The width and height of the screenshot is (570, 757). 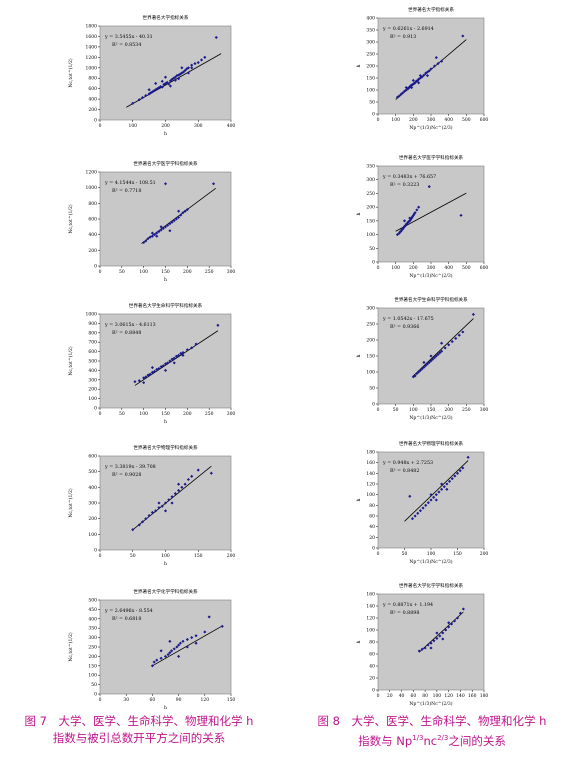 What do you see at coordinates (139, 721) in the screenshot?
I see `caption-fig7-line1: 图 7 大学、医学、生命科学、物理和化学 h` at bounding box center [139, 721].